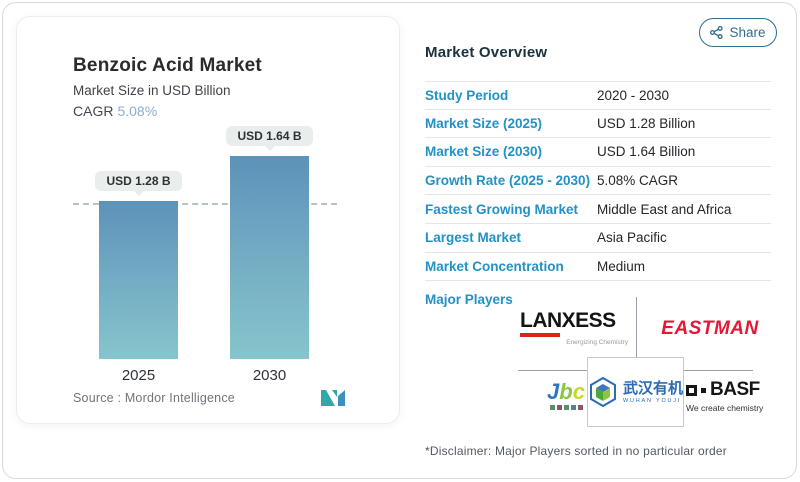 This screenshot has height=482, width=800. What do you see at coordinates (138, 375) in the screenshot?
I see `x-axis-label-2025: 2025` at bounding box center [138, 375].